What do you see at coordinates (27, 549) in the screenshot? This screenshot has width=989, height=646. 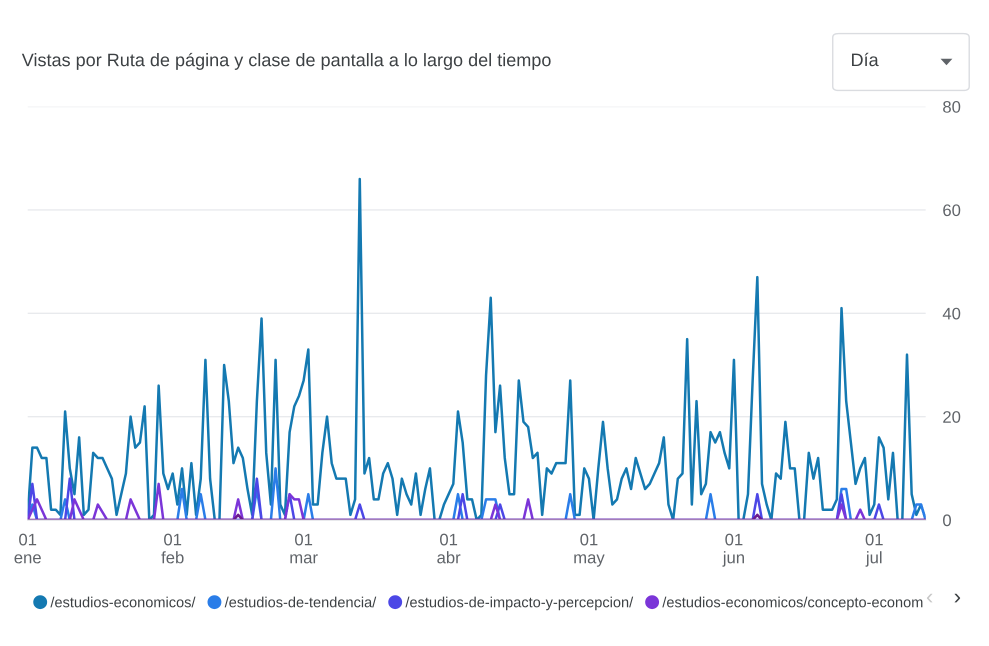 I see `x-tick-label: 01 ene` at bounding box center [27, 549].